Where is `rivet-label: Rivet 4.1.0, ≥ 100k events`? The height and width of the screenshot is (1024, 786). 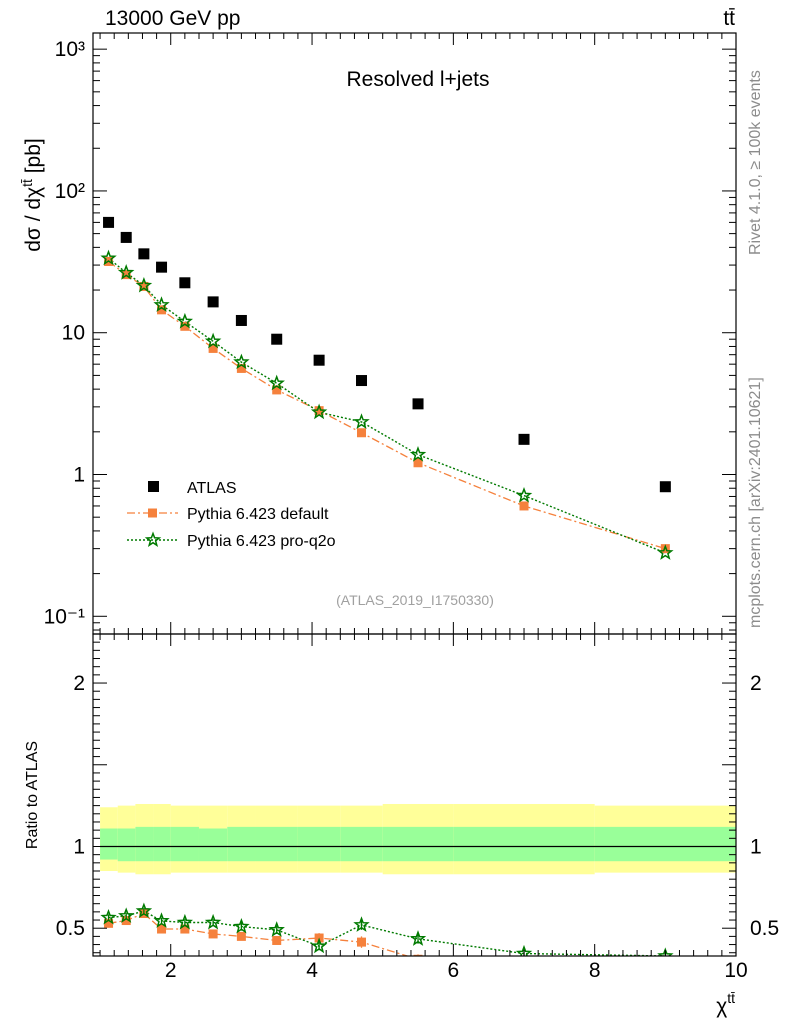
rivet-label: Rivet 4.1.0, ≥ 100k events is located at coordinates (755, 162).